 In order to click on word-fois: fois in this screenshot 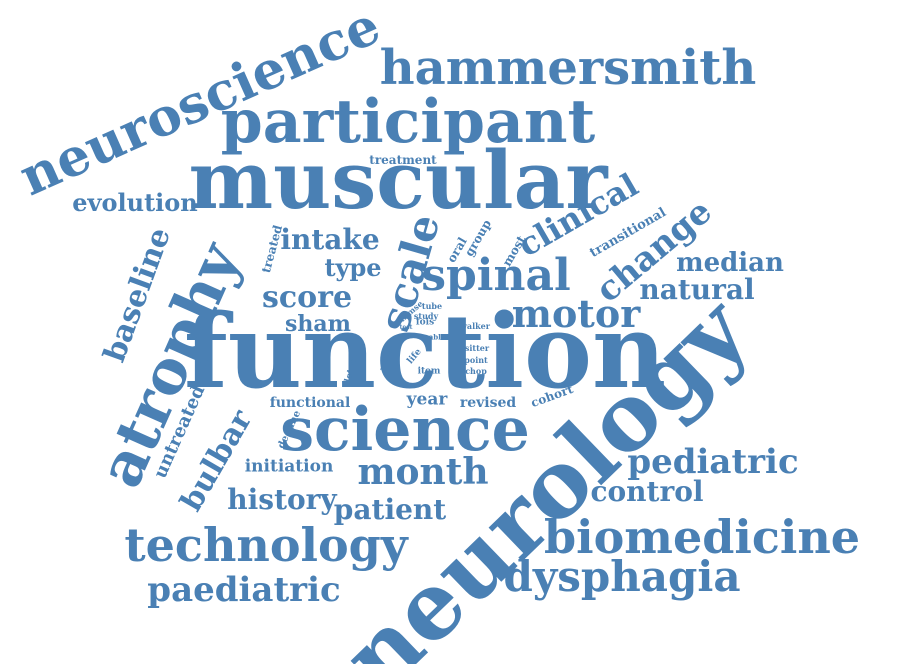, I will do `click(425, 322)`.